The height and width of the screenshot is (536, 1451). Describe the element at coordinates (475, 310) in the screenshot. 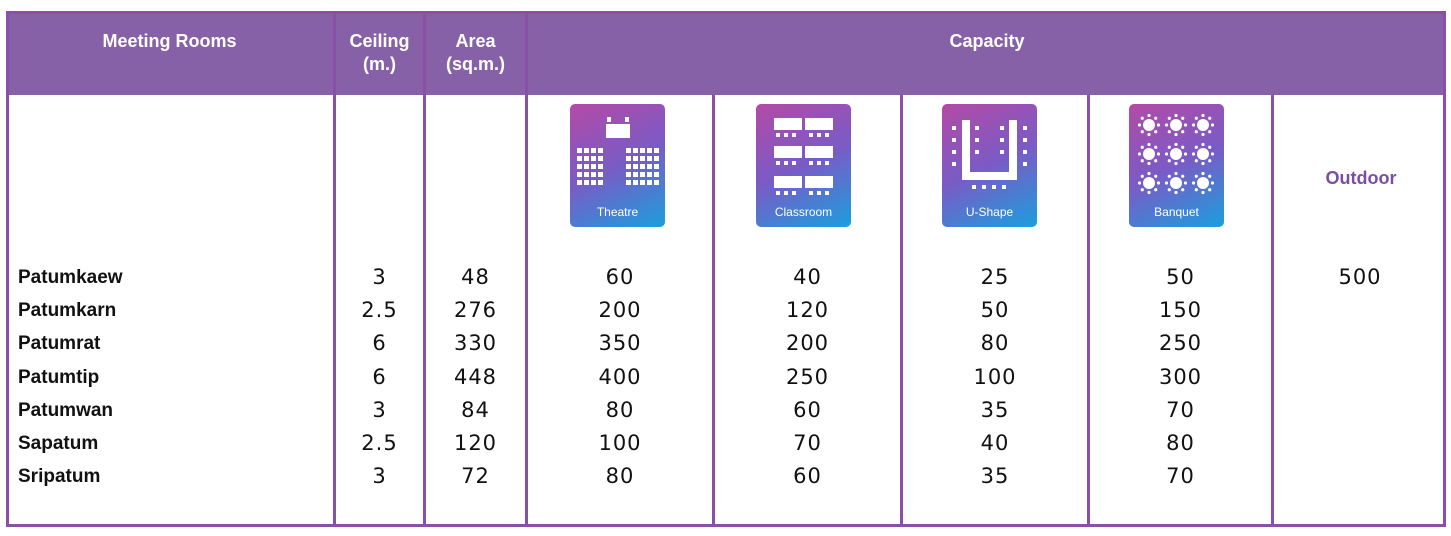

I see `cell-area: 276` at that location.